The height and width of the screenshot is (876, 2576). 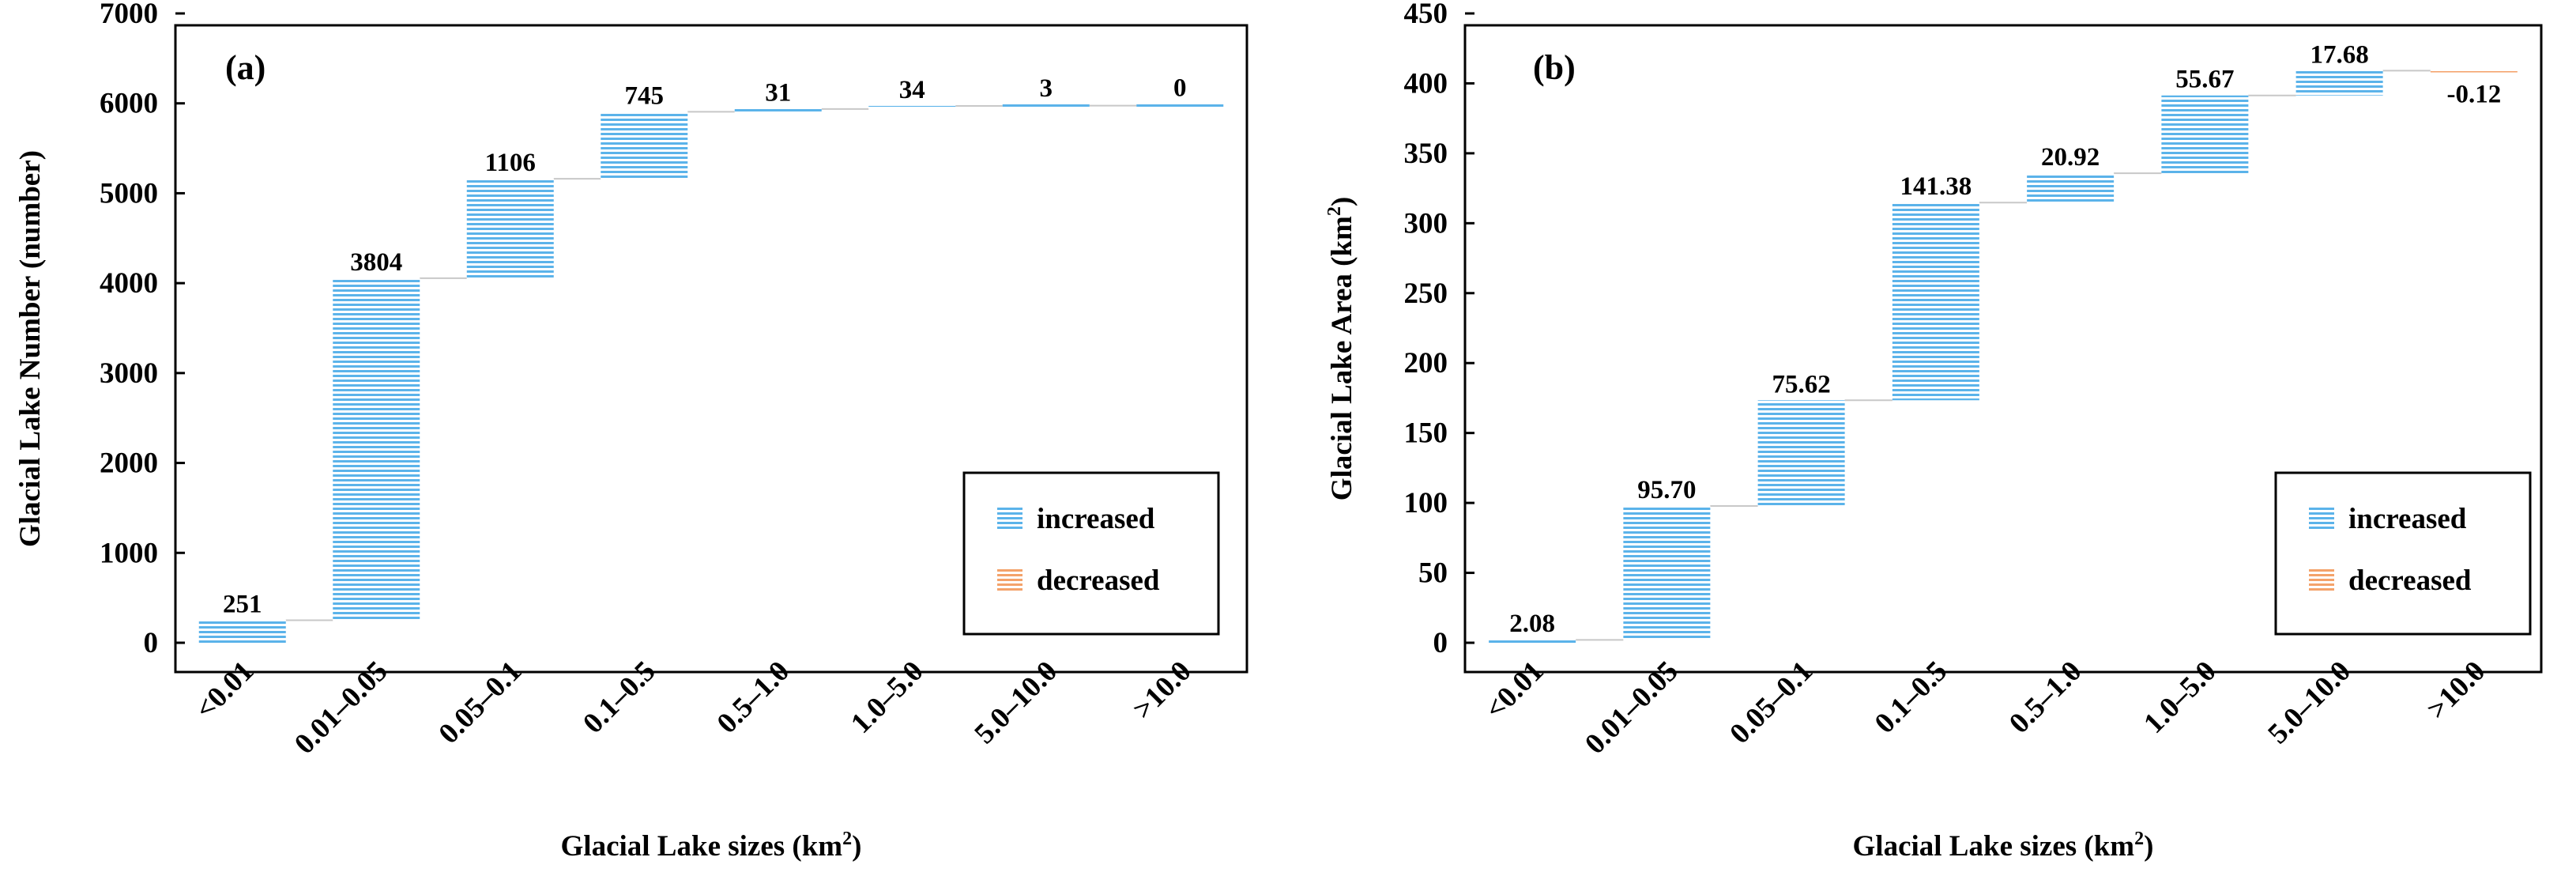 What do you see at coordinates (481, 703) in the screenshot?
I see `panel-a-x-tick-label: 0.05–0.1` at bounding box center [481, 703].